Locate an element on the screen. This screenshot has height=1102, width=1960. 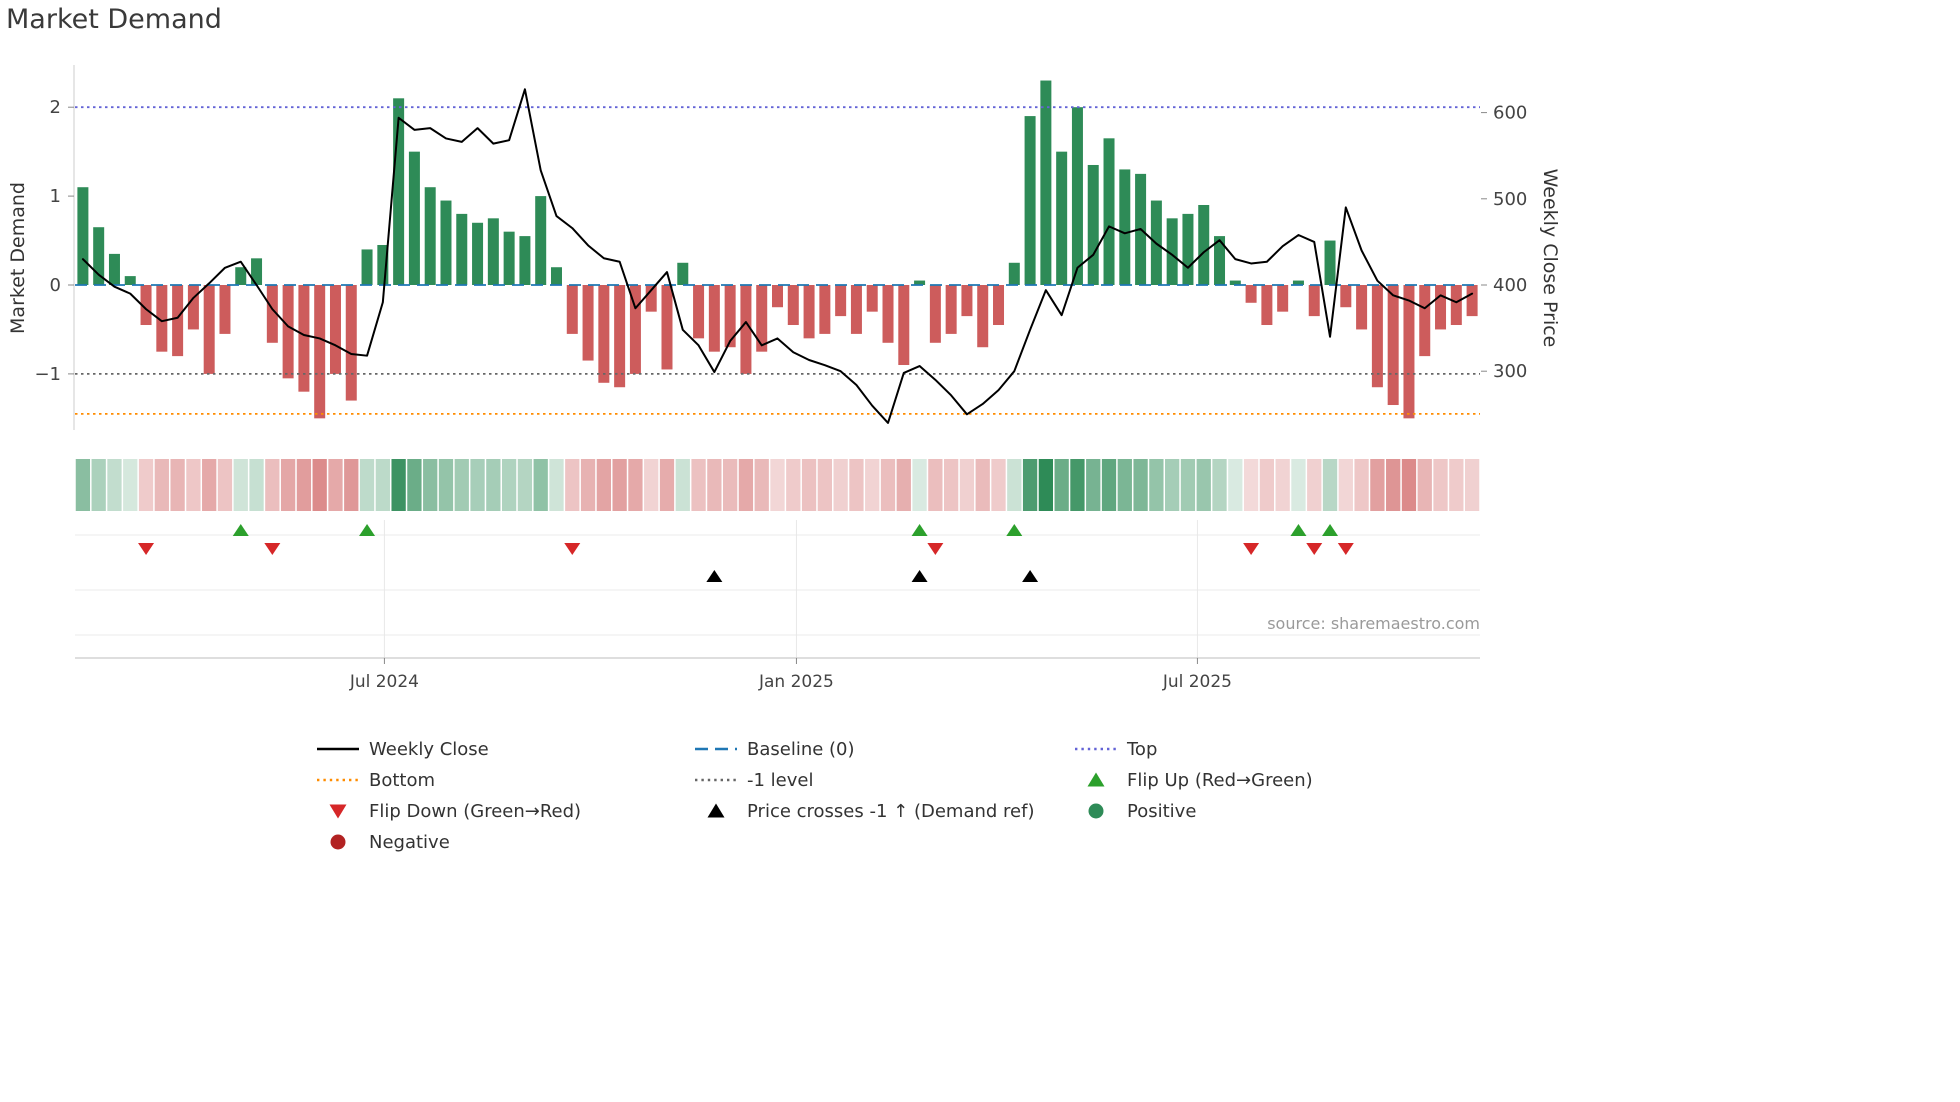
legend-swatch-baseline-icon is located at coordinates (716, 749).